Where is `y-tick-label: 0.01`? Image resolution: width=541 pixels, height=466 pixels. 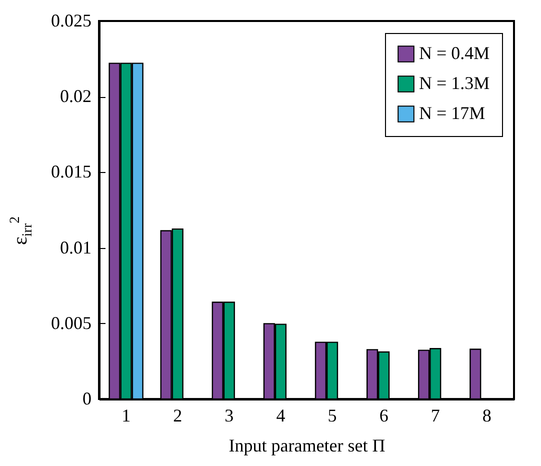
y-tick-label: 0.01 is located at coordinates (76, 247).